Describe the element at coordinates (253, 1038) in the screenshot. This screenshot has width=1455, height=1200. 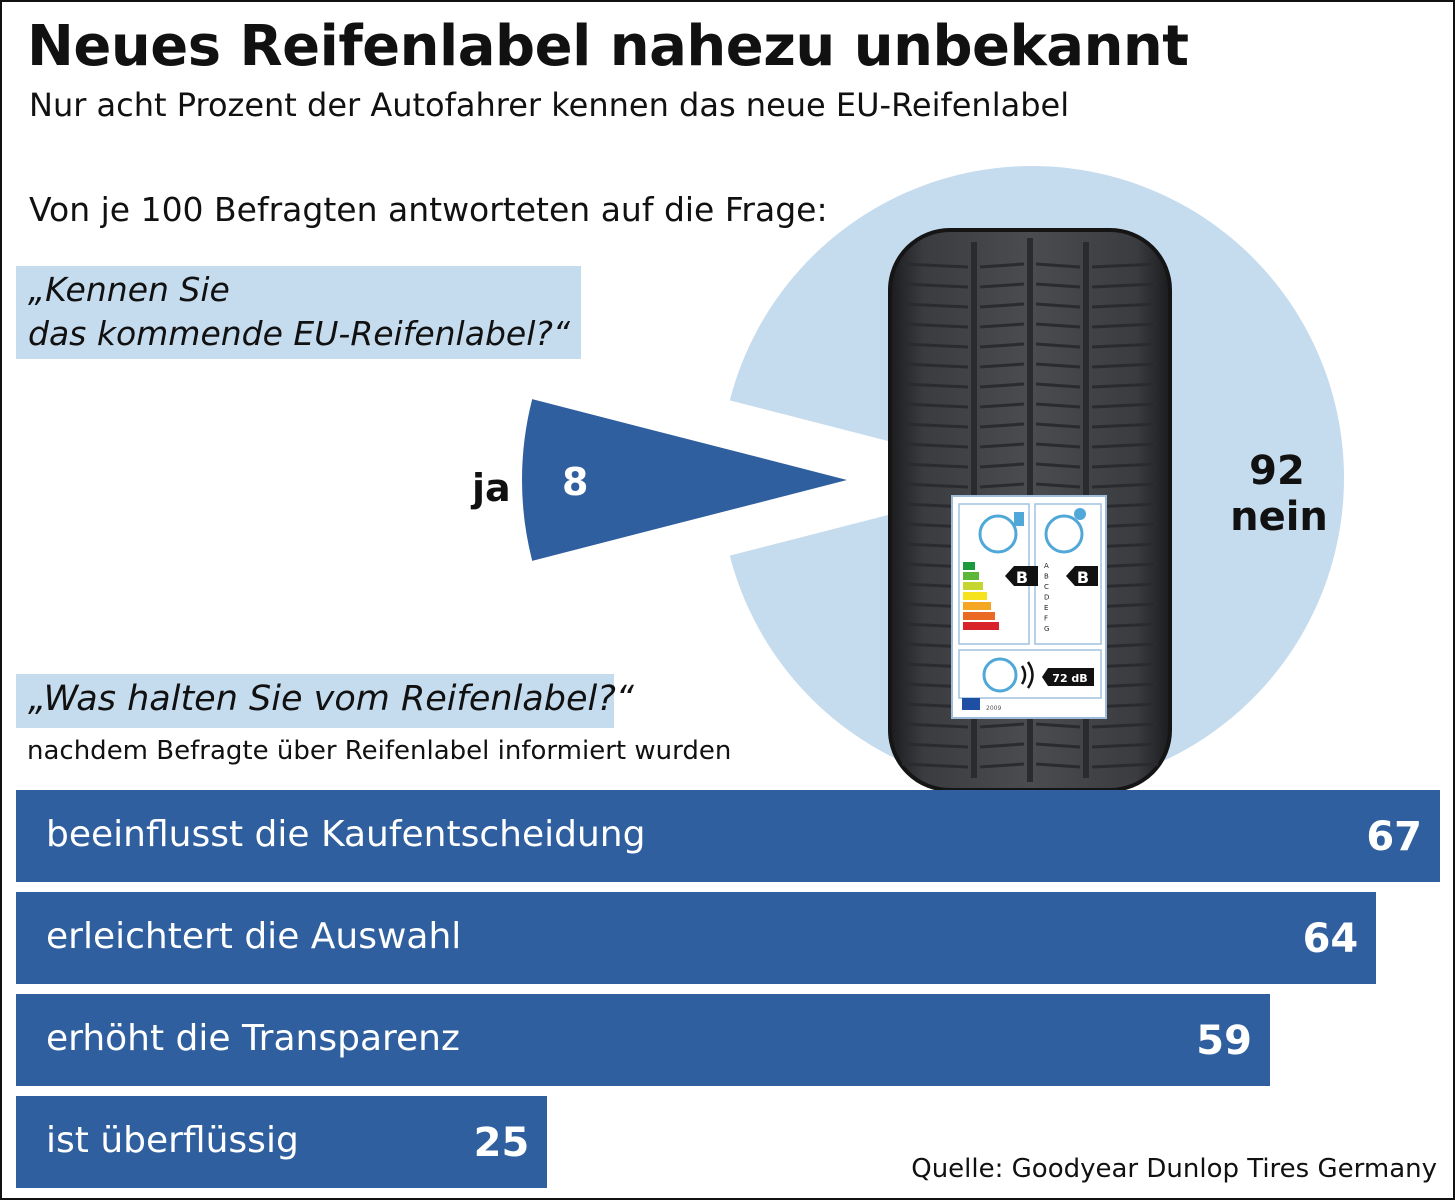
I see `bar-label: erhöht die Transparenz` at that location.